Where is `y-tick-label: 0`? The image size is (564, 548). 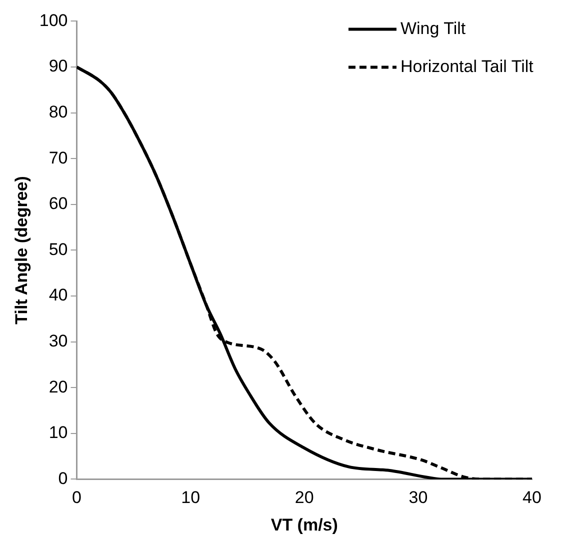 y-tick-label: 0 is located at coordinates (63, 478).